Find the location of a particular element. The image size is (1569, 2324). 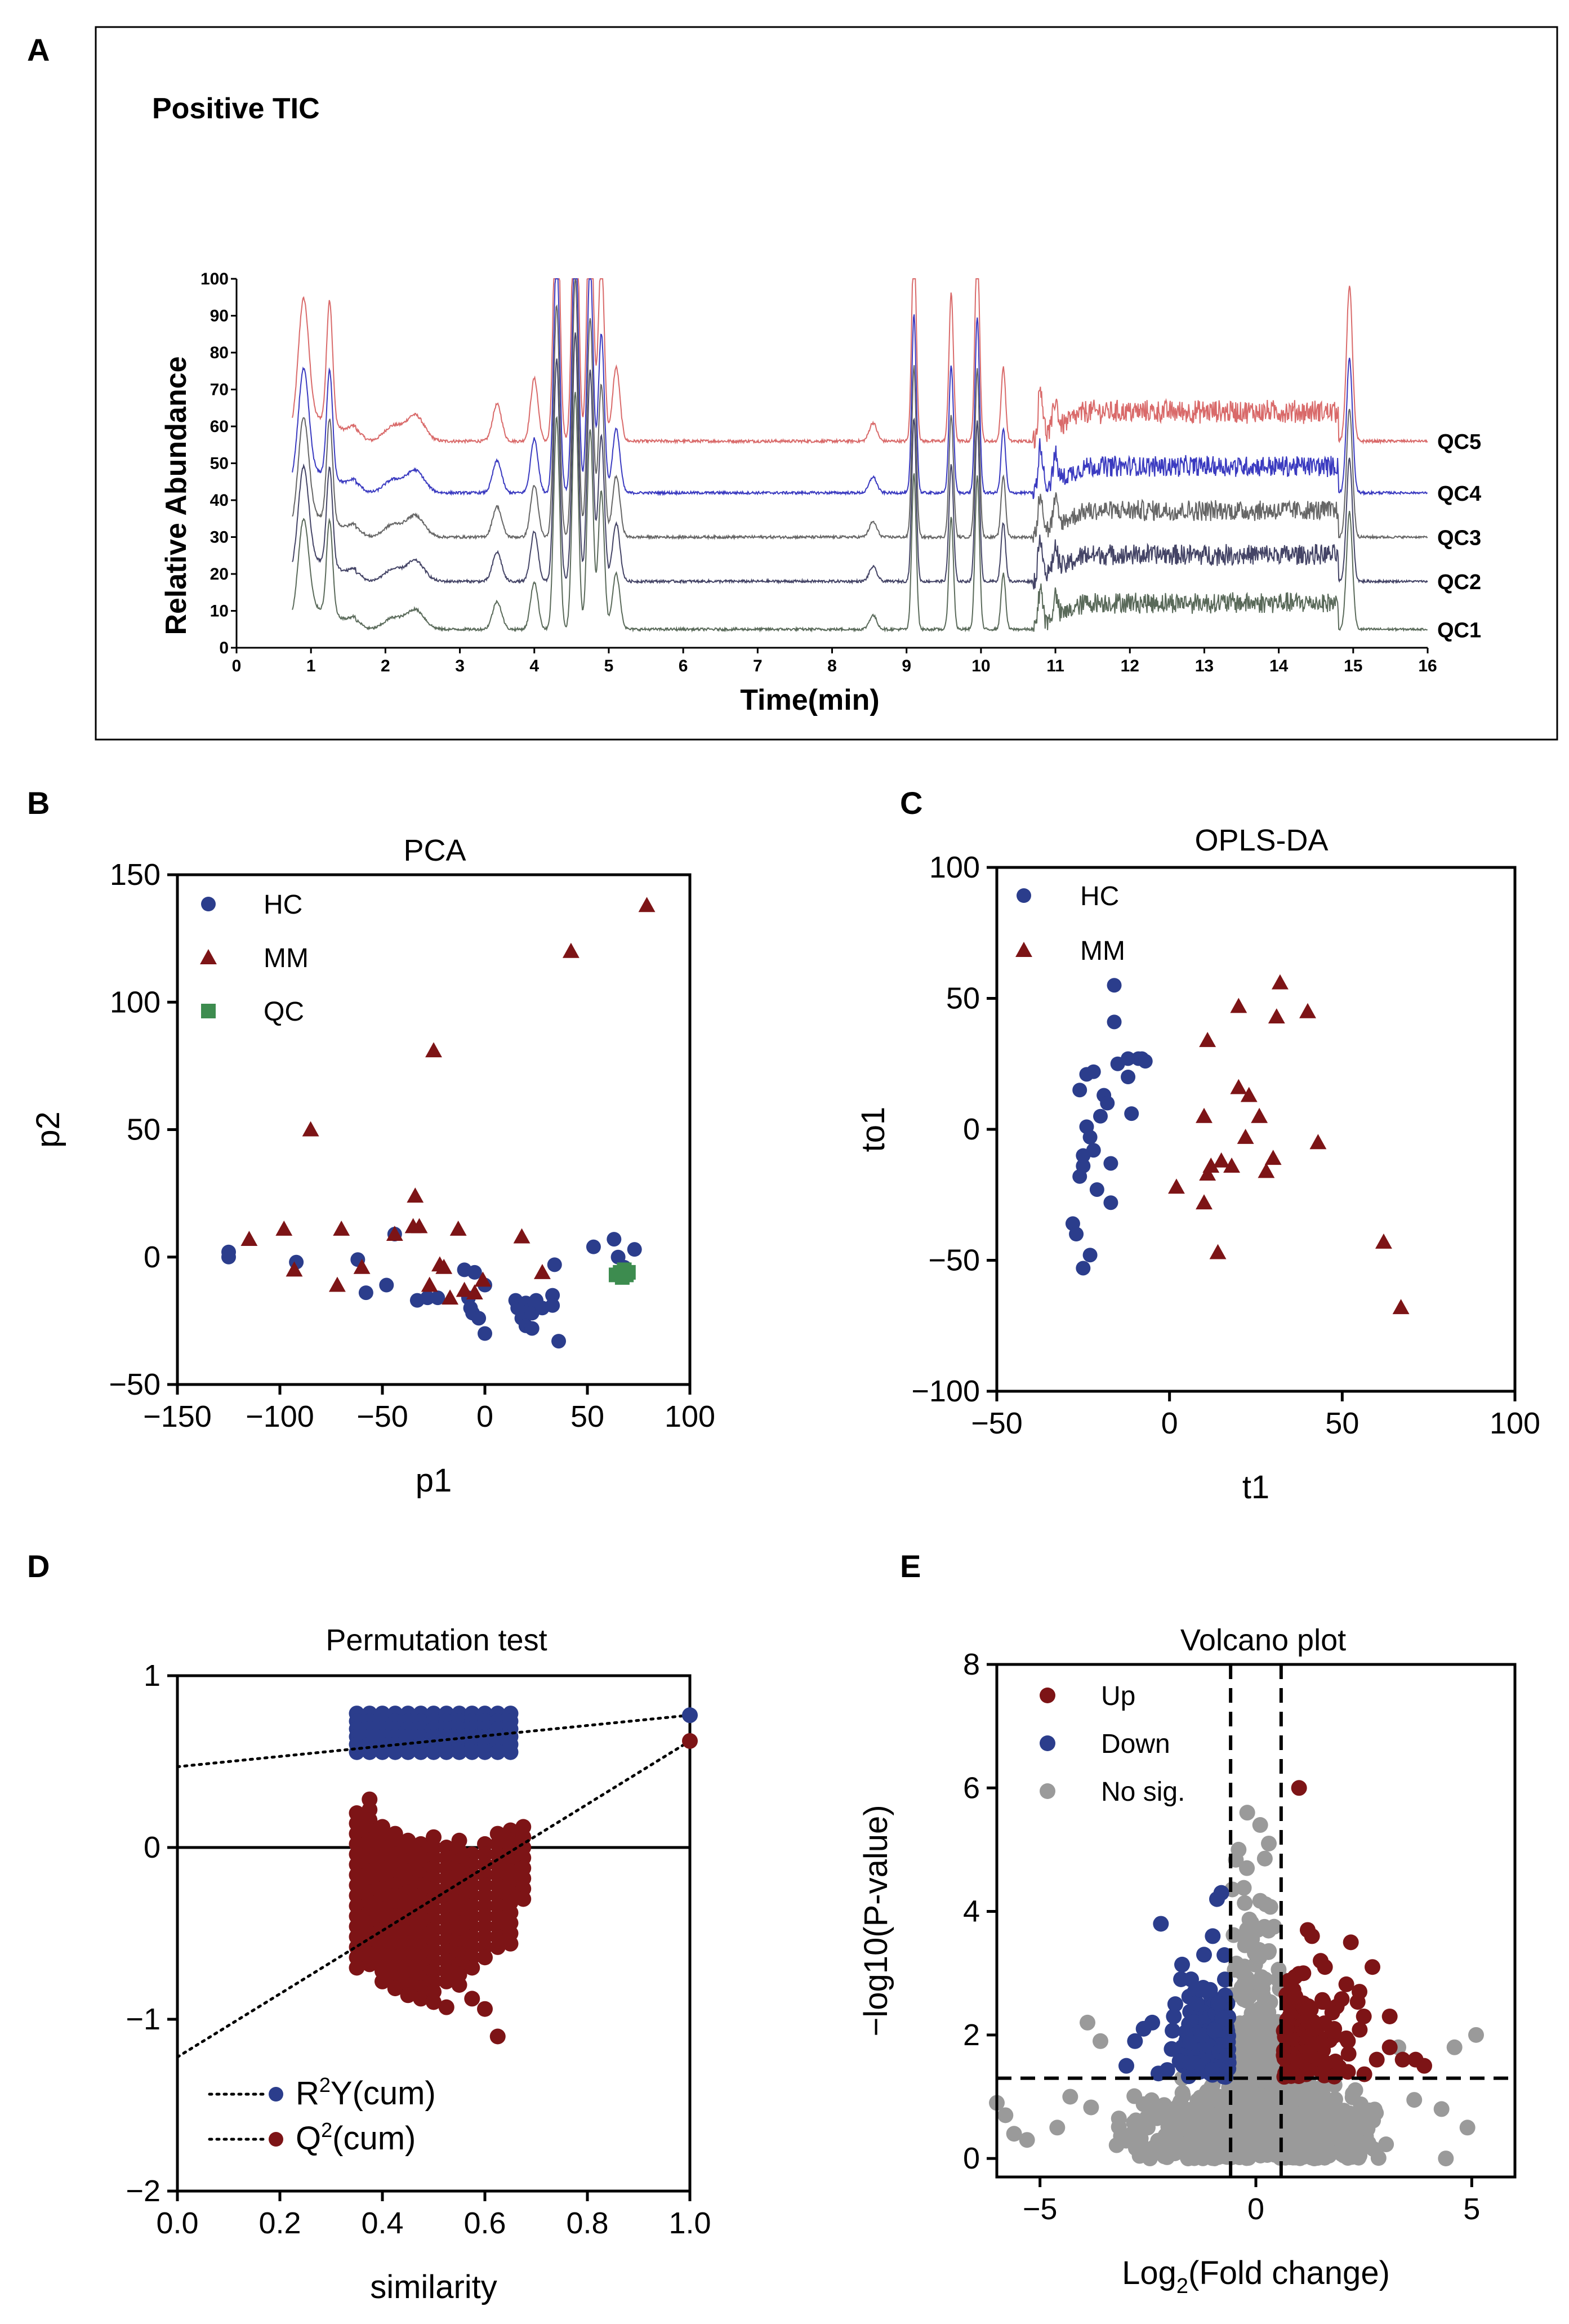

tic-series-label-qc1: QC1 is located at coordinates (1459, 630).